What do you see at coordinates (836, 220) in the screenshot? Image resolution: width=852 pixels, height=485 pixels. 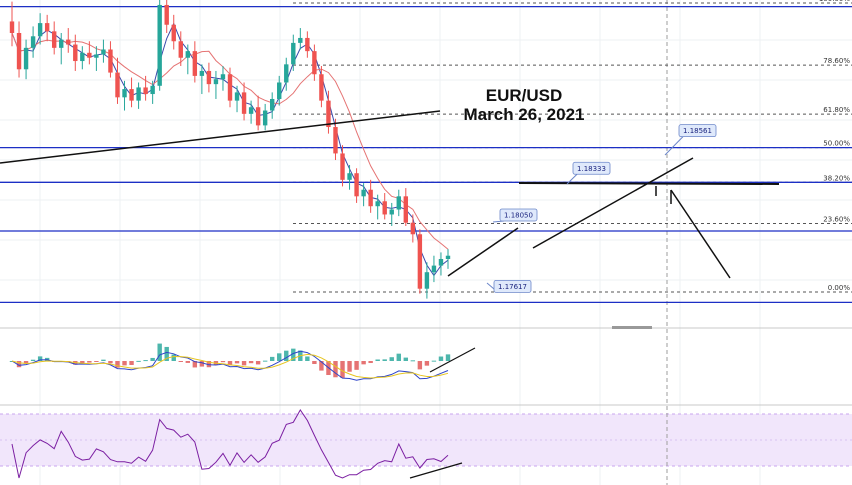 I see `fib-label-5: 23.60%` at bounding box center [836, 220].